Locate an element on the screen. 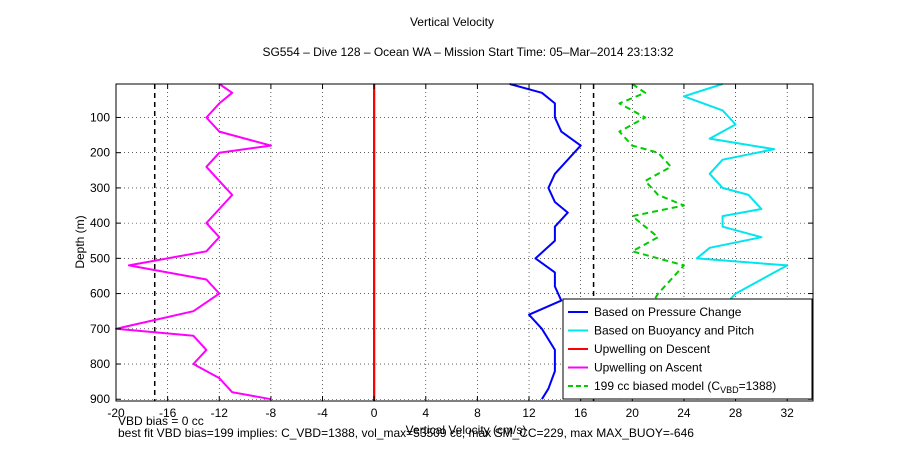 Image resolution: width=900 pixels, height=450 pixels. y-axis-label: Depth (m) is located at coordinates (80, 241).